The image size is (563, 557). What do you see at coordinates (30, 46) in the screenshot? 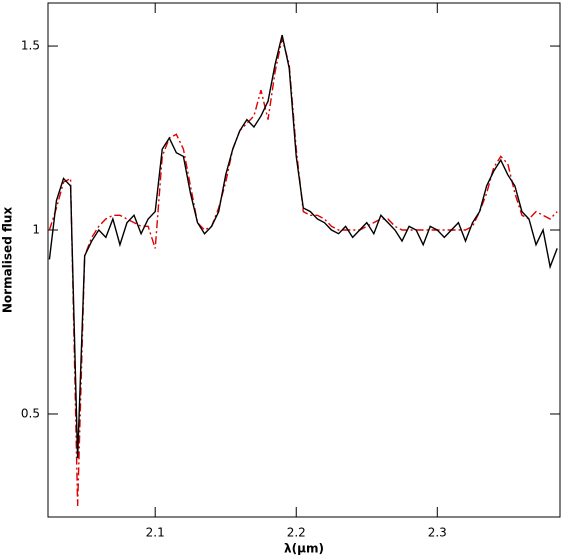
I see `y-tick-label: 1.5` at bounding box center [30, 46].